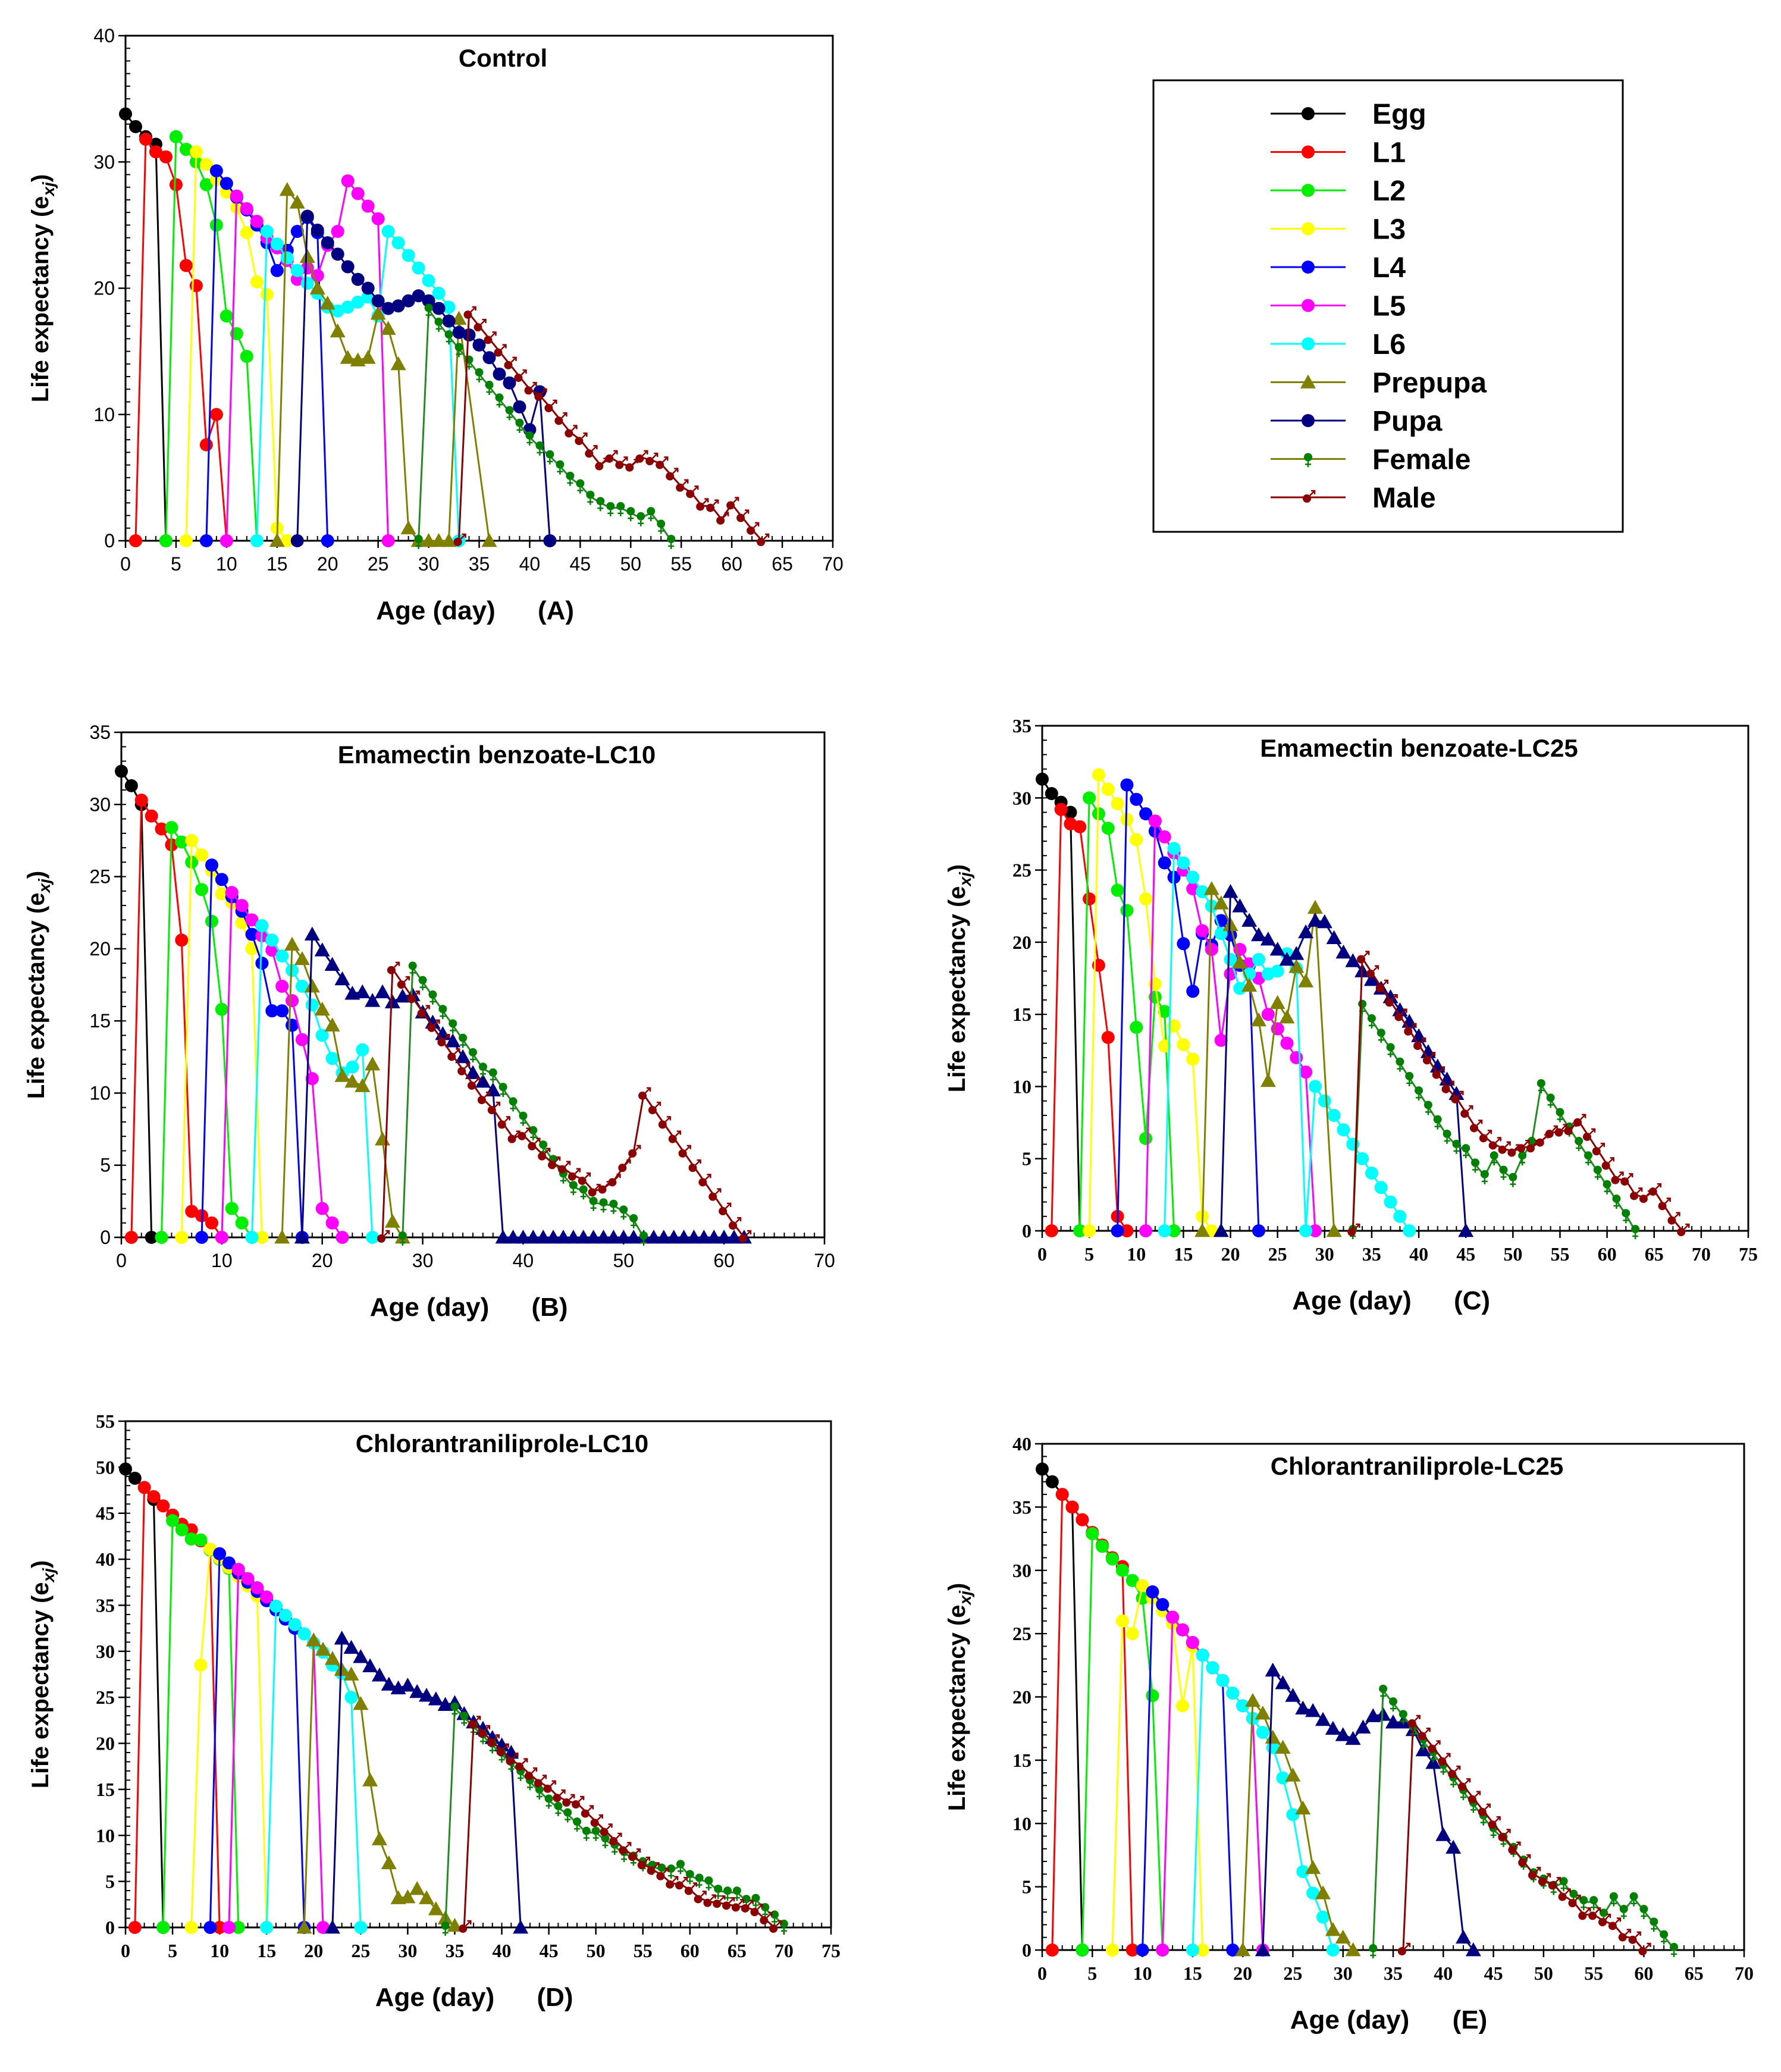  I want to click on x-tick-label: 40, so click(530, 564).